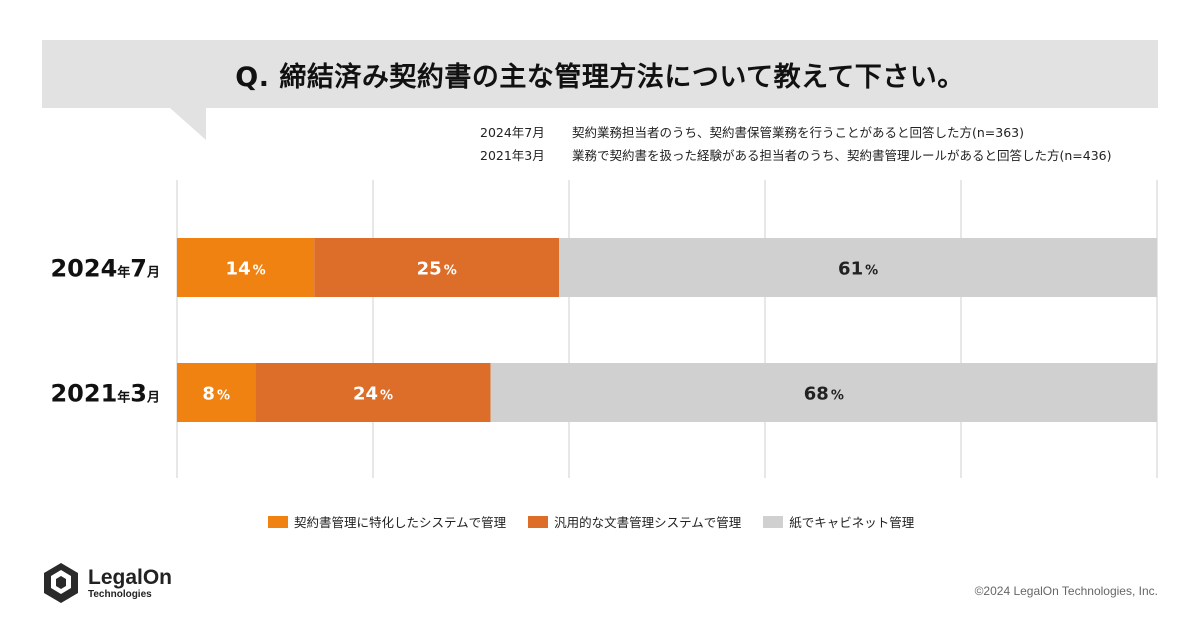 This screenshot has height=630, width=1200. Describe the element at coordinates (105, 269) in the screenshot. I see `category-label: 2024年7月` at that location.